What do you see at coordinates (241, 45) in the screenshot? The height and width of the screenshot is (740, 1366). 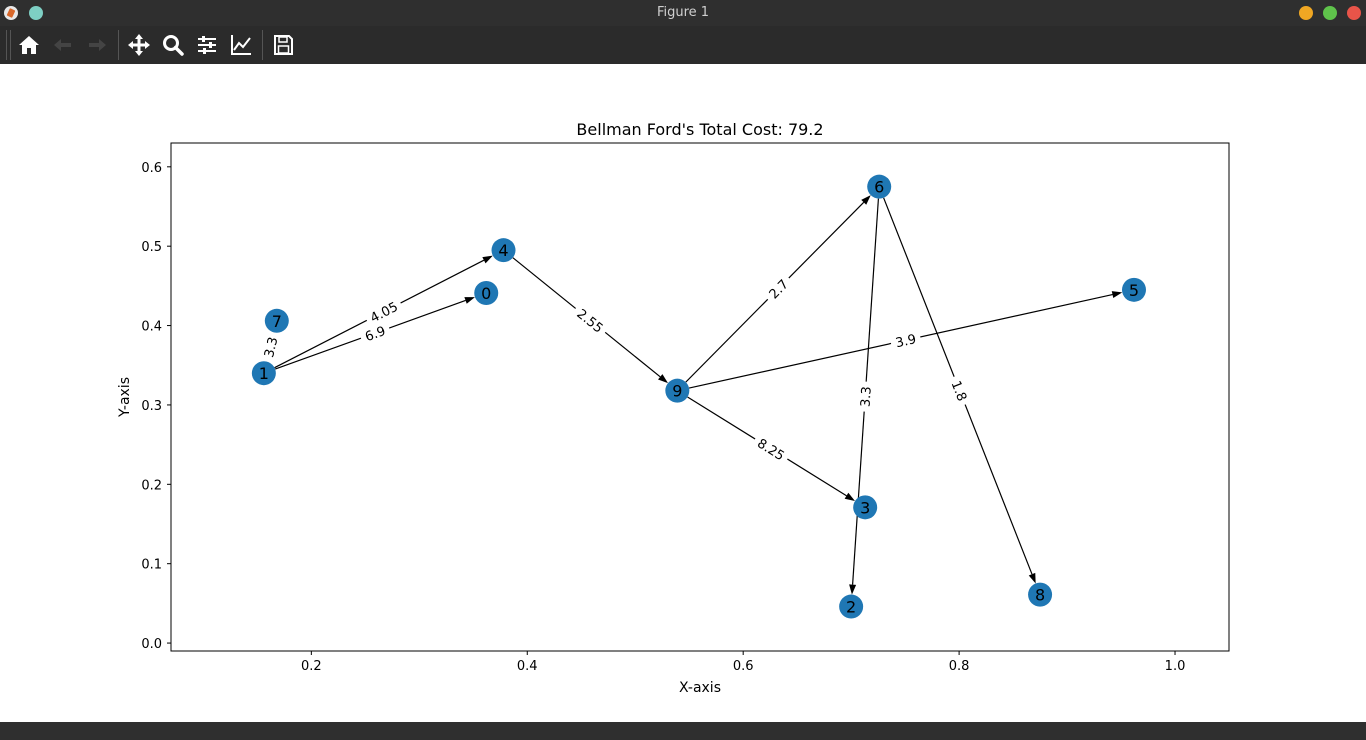 I see `edit-axes-icon` at bounding box center [241, 45].